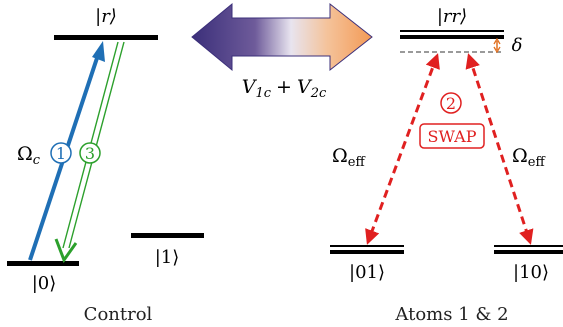 Image resolution: width=563 pixels, height=327 pixels. I want to click on control-caption: Control, so click(118, 314).